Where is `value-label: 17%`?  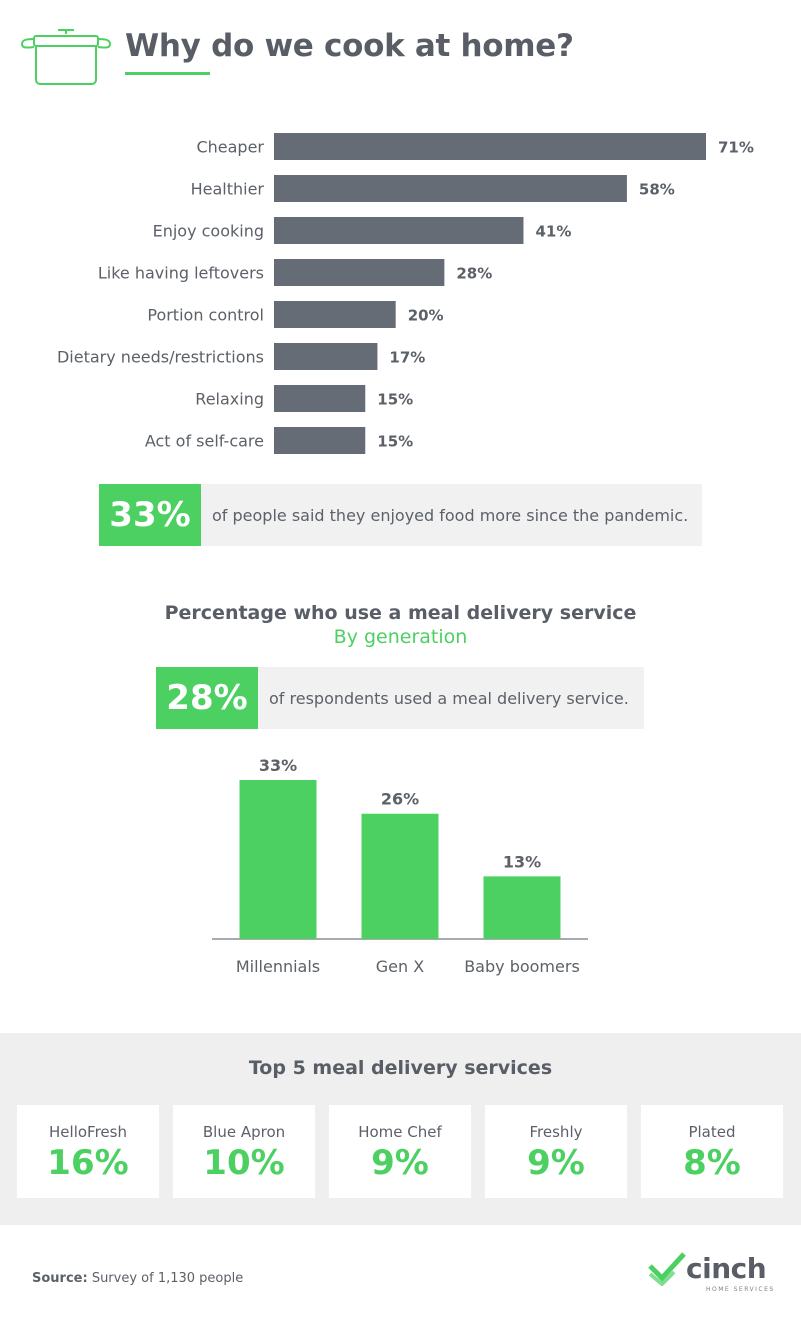
value-label: 17% is located at coordinates (407, 358).